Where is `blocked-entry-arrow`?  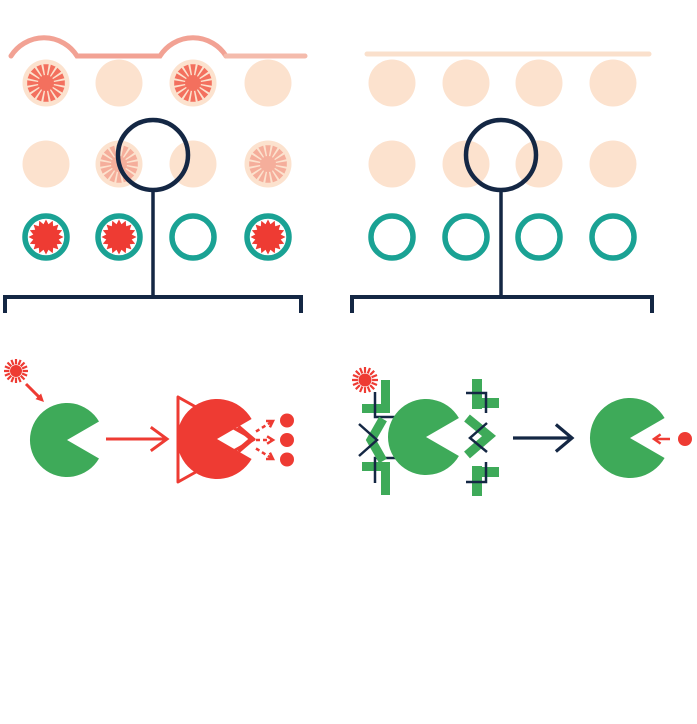 blocked-entry-arrow is located at coordinates (660, 439).